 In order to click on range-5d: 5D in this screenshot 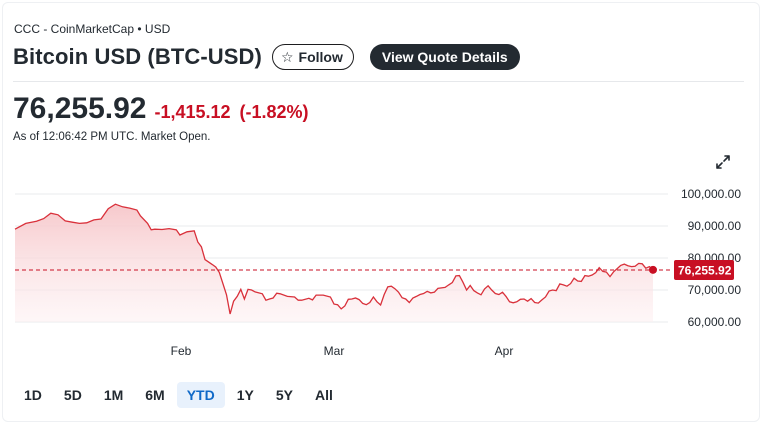, I will do `click(72, 395)`.